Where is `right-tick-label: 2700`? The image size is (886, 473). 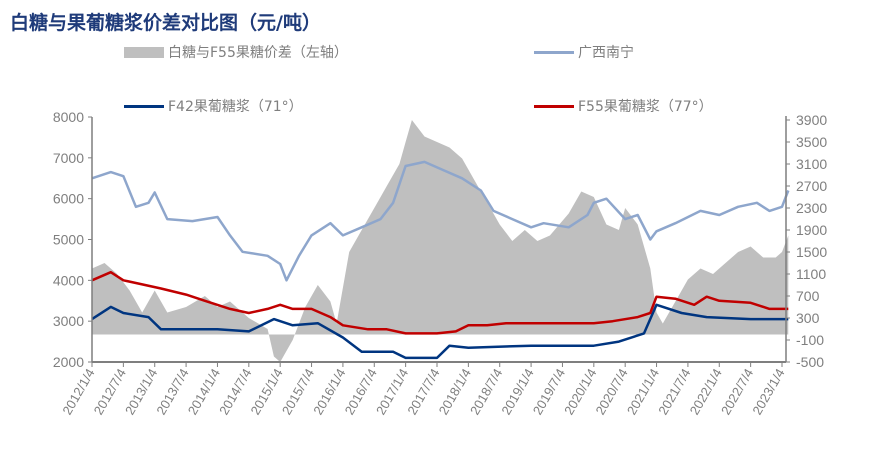 right-tick-label: 2700 is located at coordinates (811, 186).